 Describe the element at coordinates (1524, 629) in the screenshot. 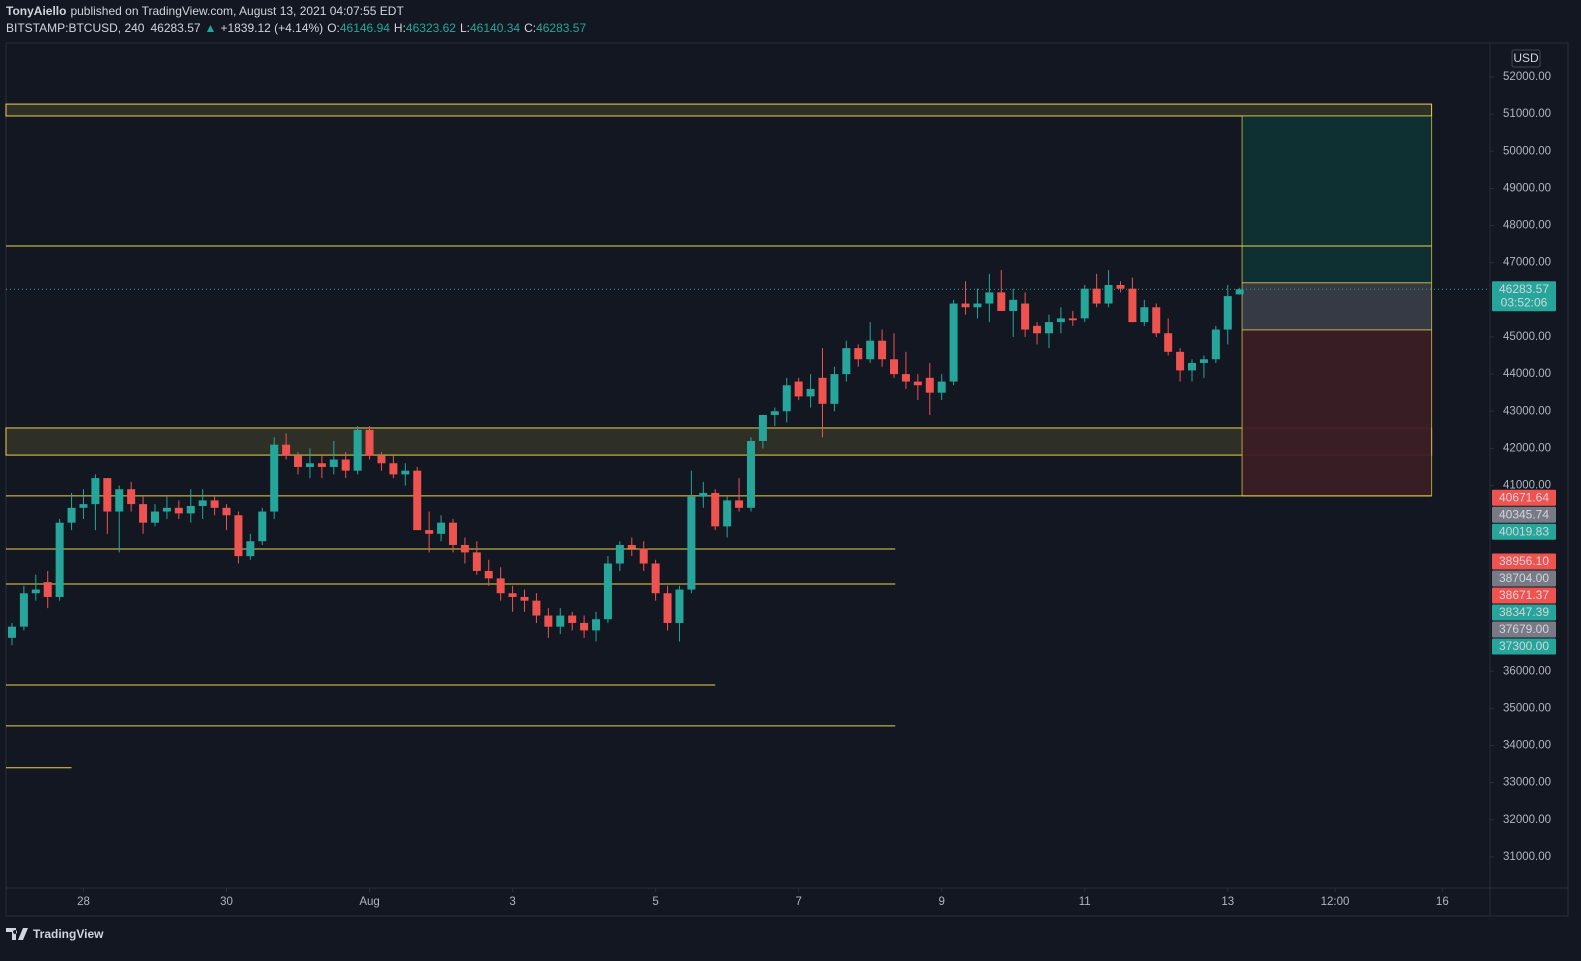

I see `price-label: 37679.00` at that location.